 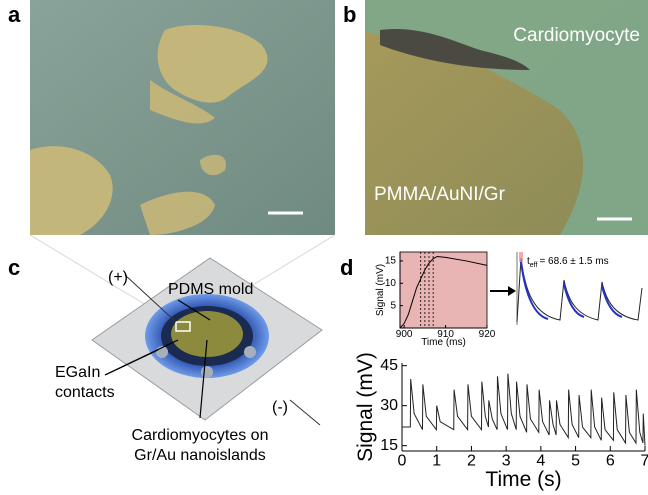 What do you see at coordinates (436, 460) in the screenshot?
I see `x-tick-label: 1` at bounding box center [436, 460].